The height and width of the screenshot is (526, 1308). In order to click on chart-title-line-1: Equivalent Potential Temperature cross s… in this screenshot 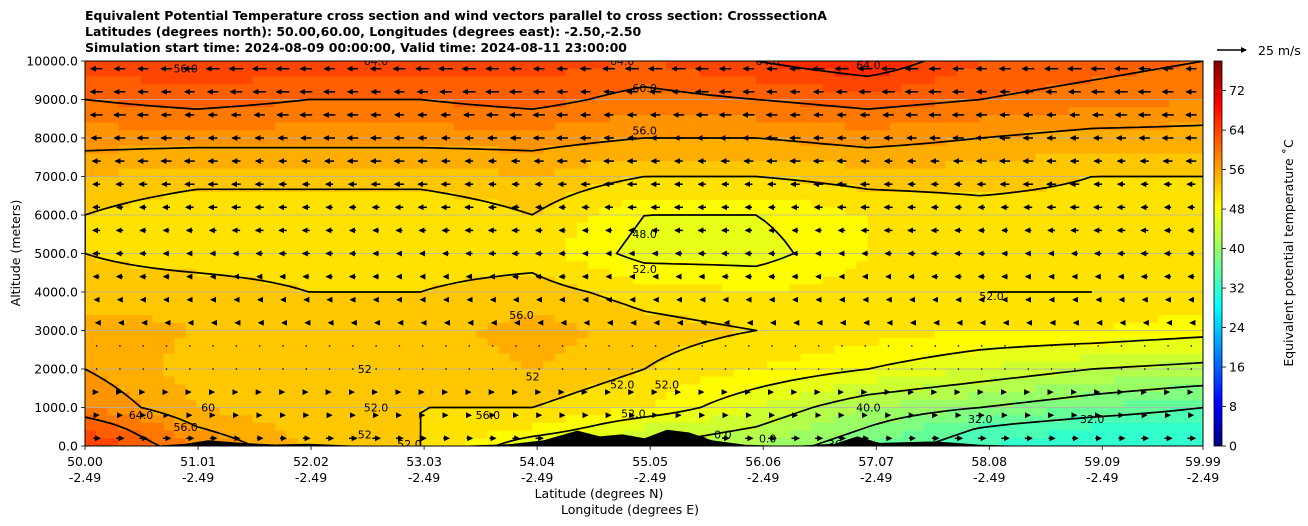, I will do `click(456, 15)`.